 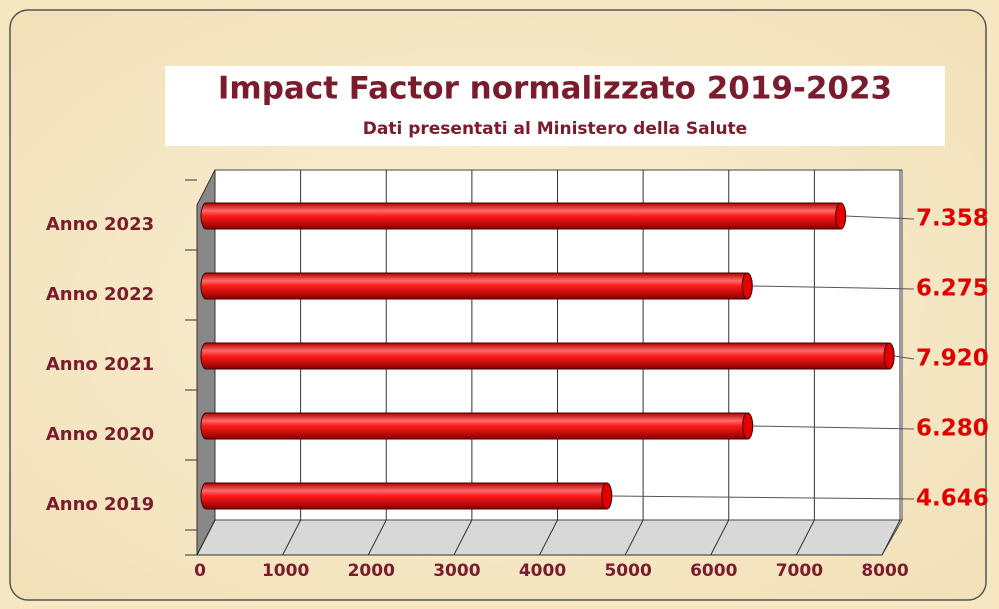 What do you see at coordinates (627, 571) in the screenshot?
I see `x-tick-label: 5000` at bounding box center [627, 571].